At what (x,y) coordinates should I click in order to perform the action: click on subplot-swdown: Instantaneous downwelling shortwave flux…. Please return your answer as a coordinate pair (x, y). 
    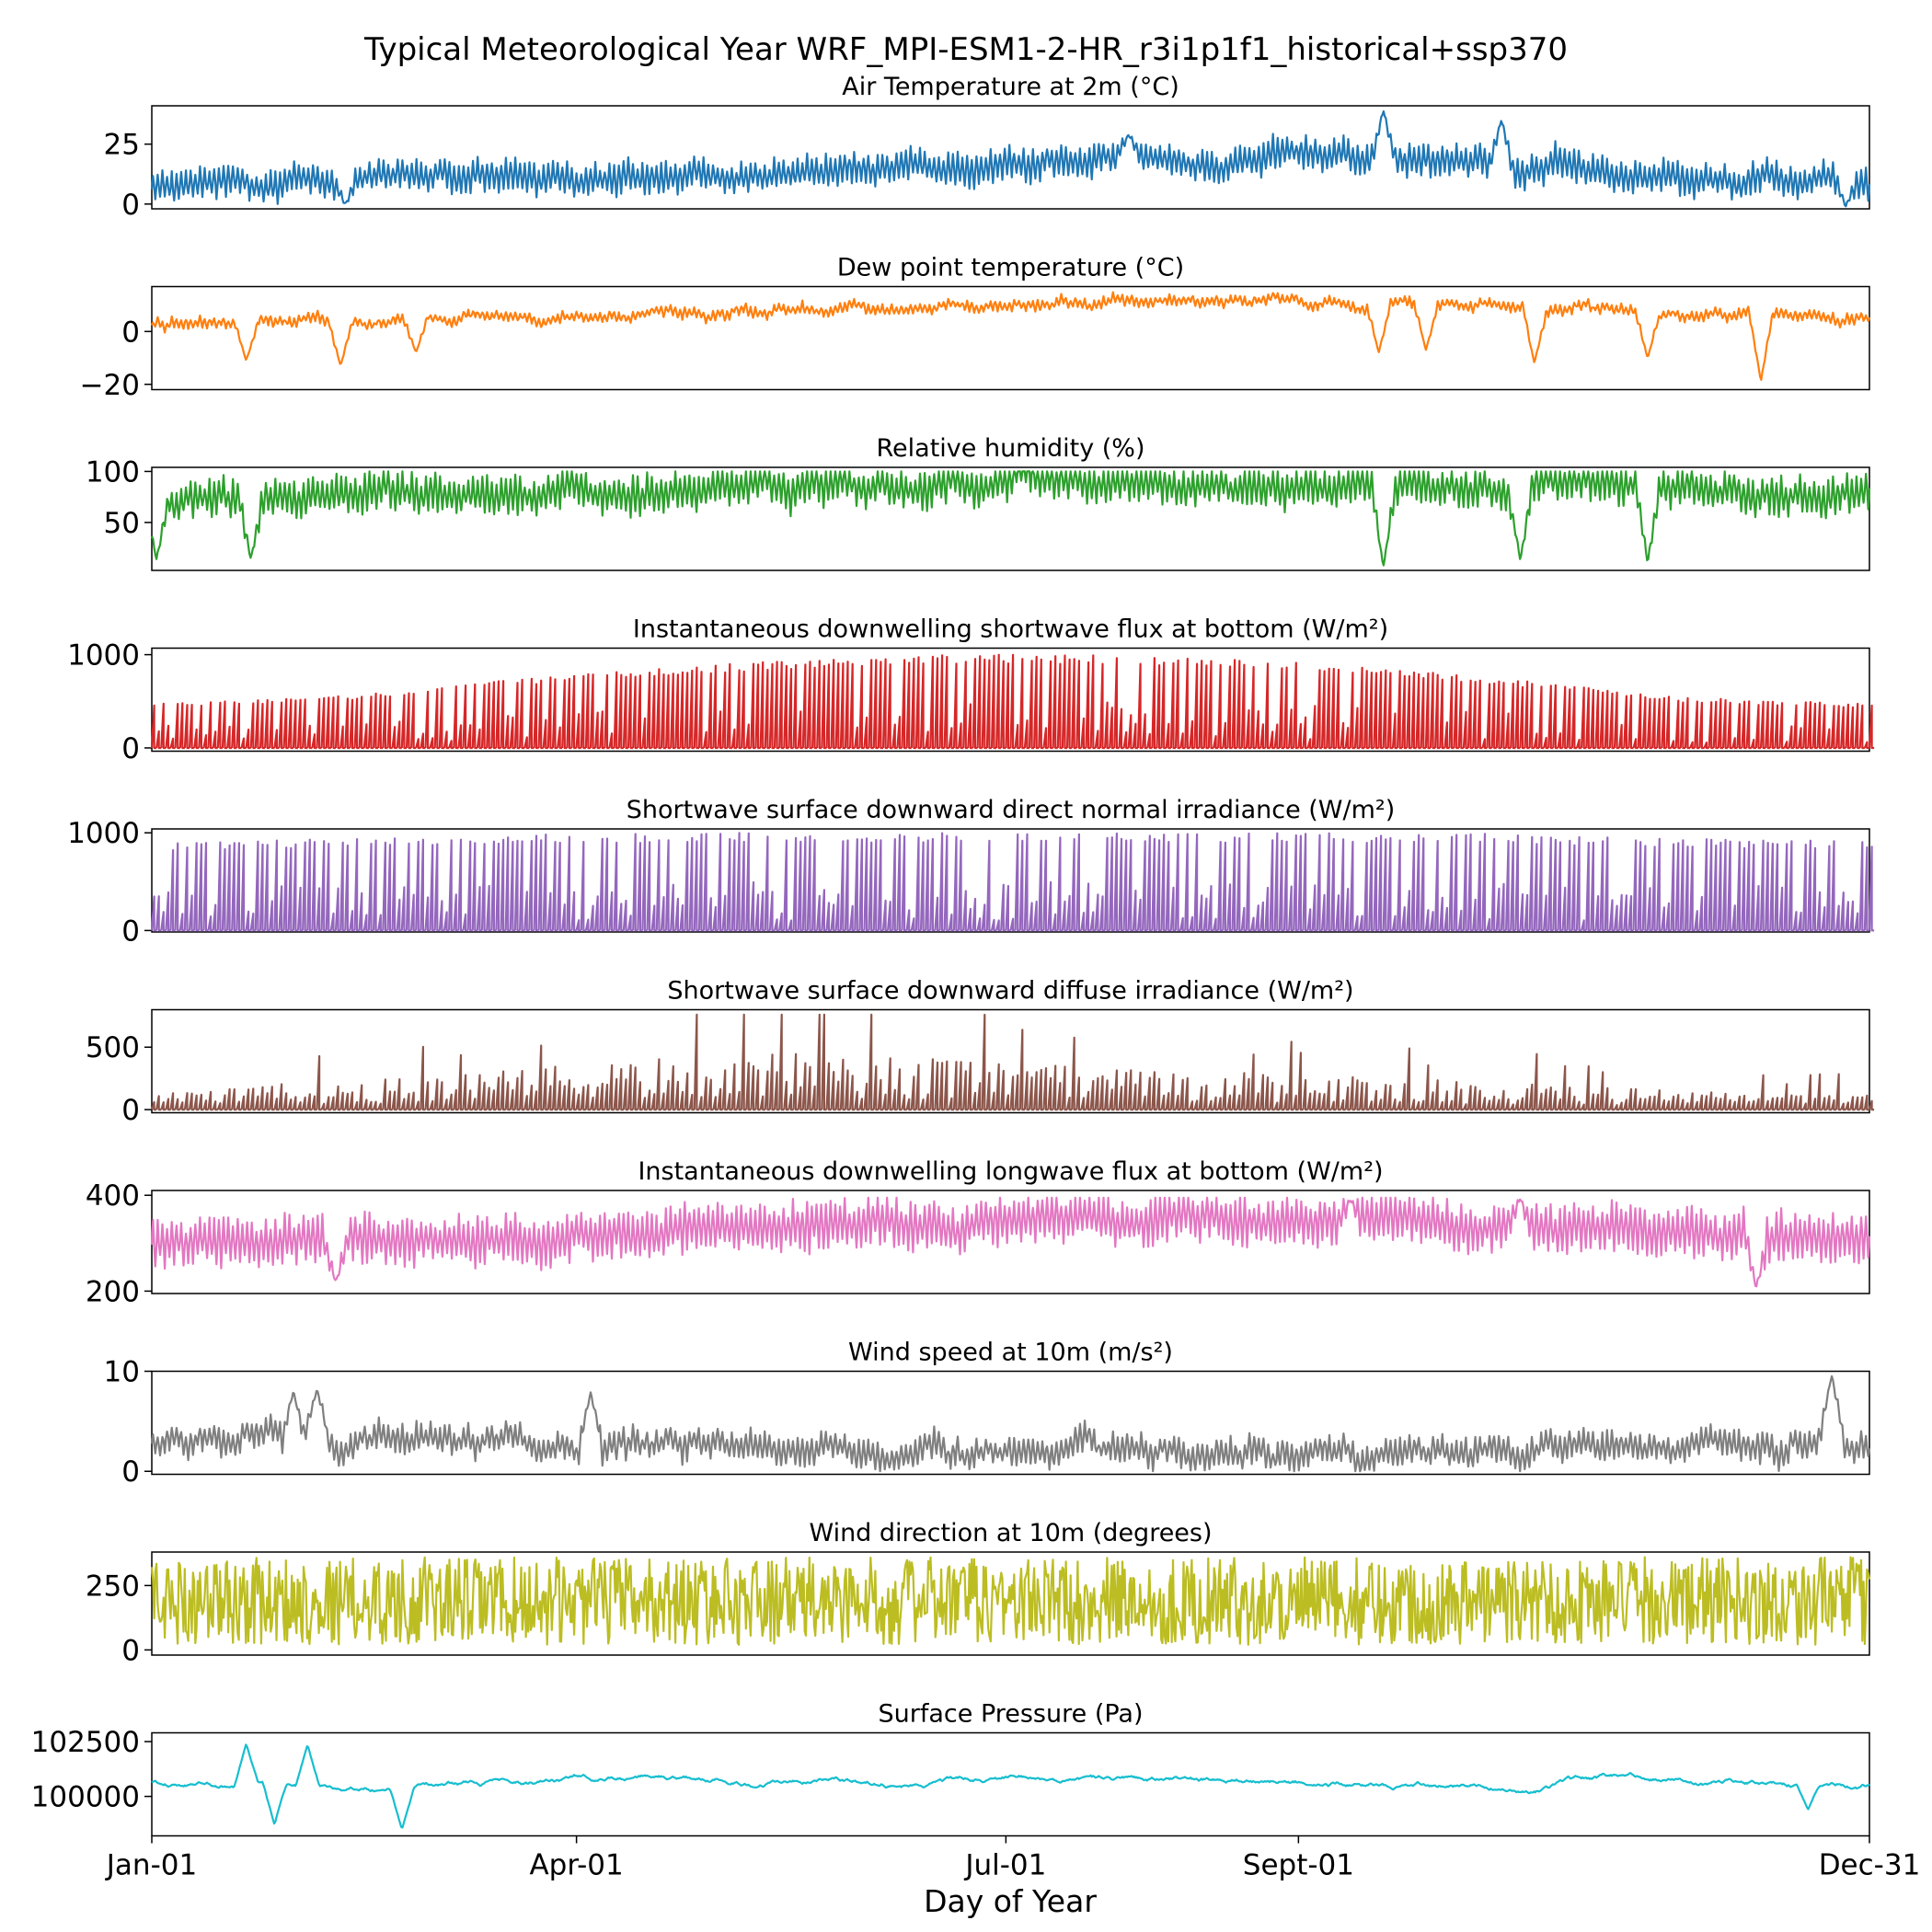
    Looking at the image, I should click on (971, 690).